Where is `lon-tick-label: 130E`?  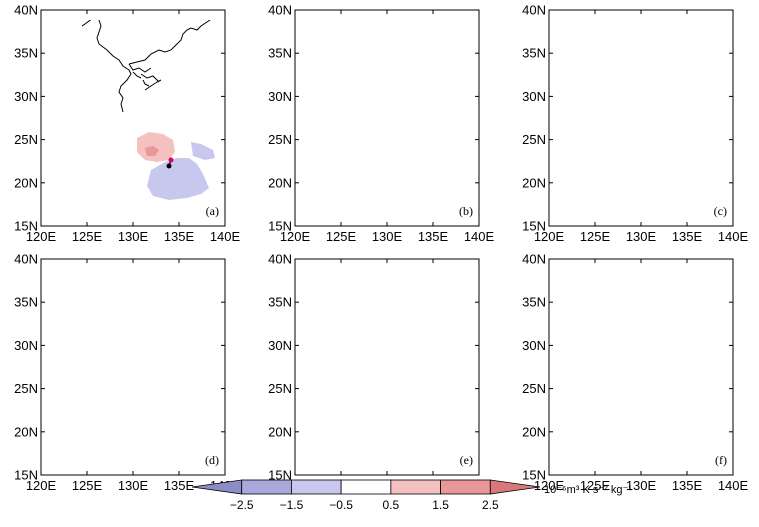
lon-tick-label: 130E is located at coordinates (133, 485).